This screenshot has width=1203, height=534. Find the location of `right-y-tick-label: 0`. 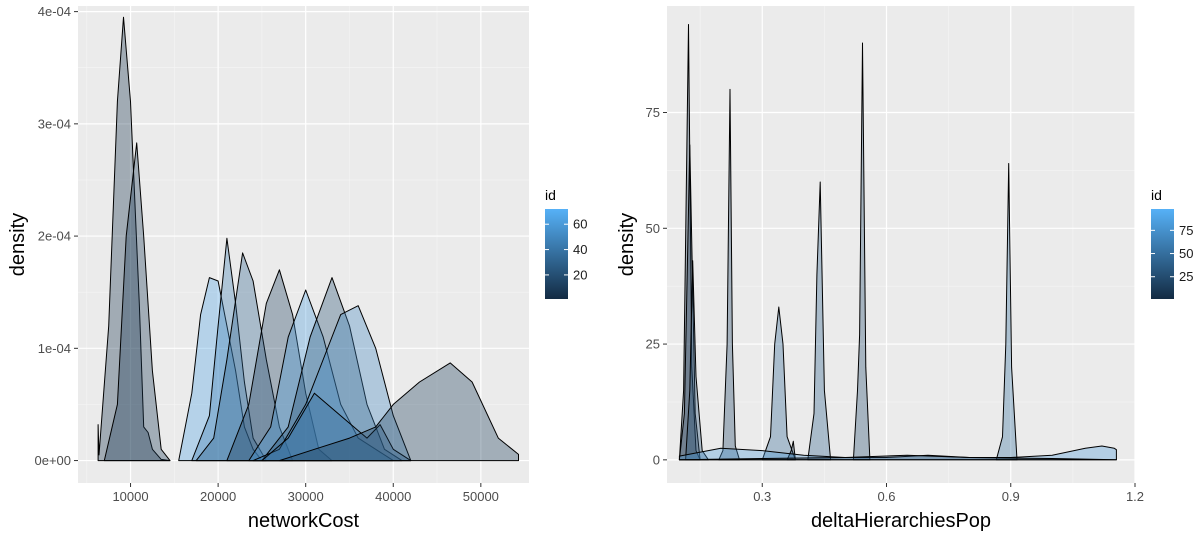

right-y-tick-label: 0 is located at coordinates (656, 459).